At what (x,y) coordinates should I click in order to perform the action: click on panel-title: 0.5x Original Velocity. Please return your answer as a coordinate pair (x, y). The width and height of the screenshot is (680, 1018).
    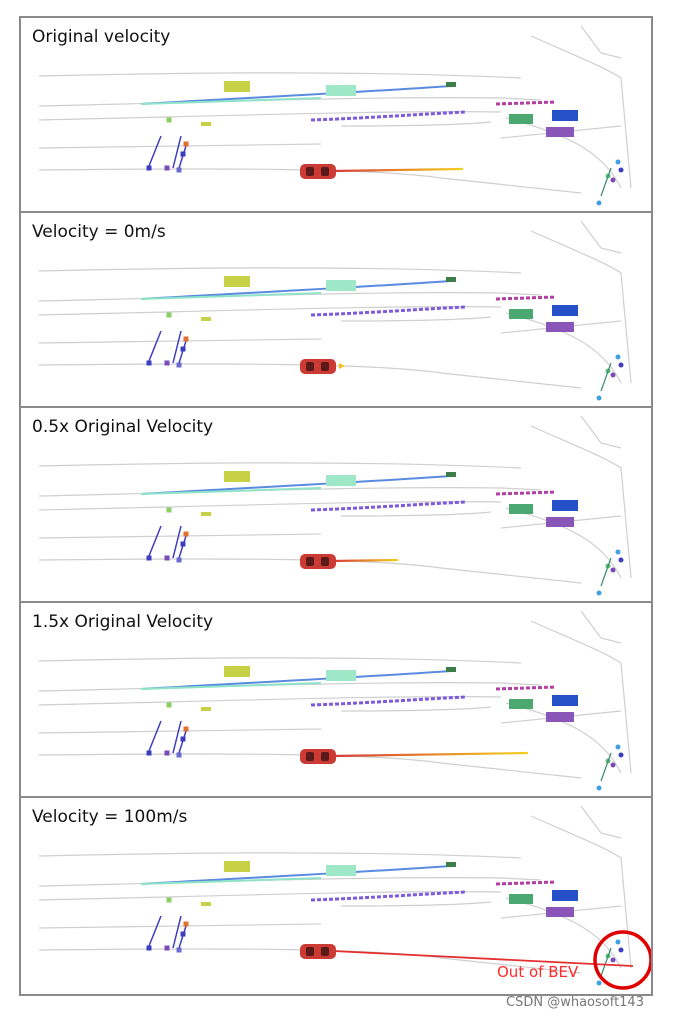
    Looking at the image, I should click on (123, 427).